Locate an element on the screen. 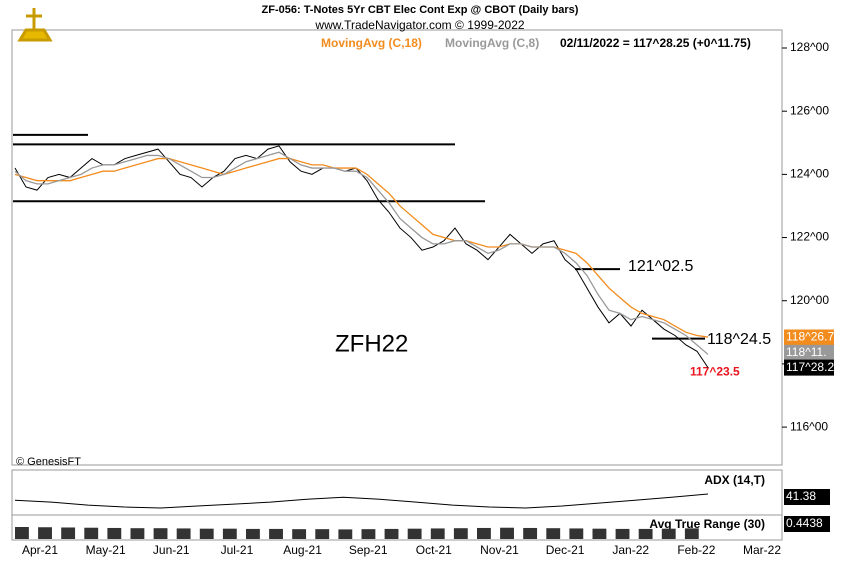 This screenshot has width=853, height=562. atr-name: Avg True Range (30) is located at coordinates (707, 524).